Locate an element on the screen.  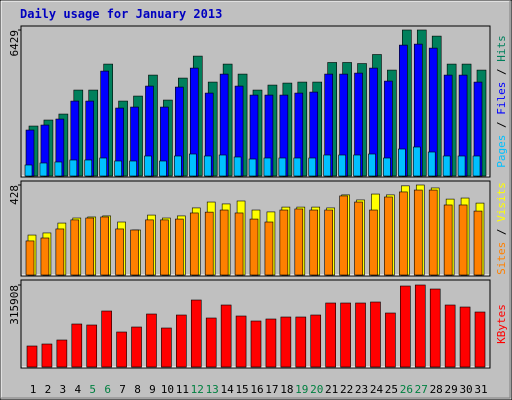
x-tick-label: 13 is located at coordinates (212, 389).